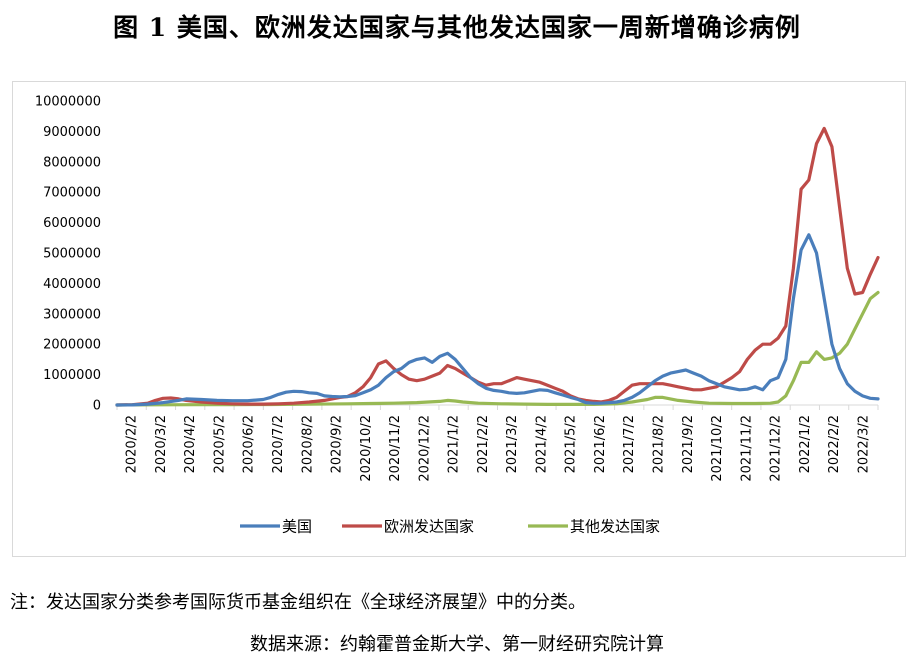  Describe the element at coordinates (72, 314) in the screenshot. I see `y-tick-label: 3000000` at that location.